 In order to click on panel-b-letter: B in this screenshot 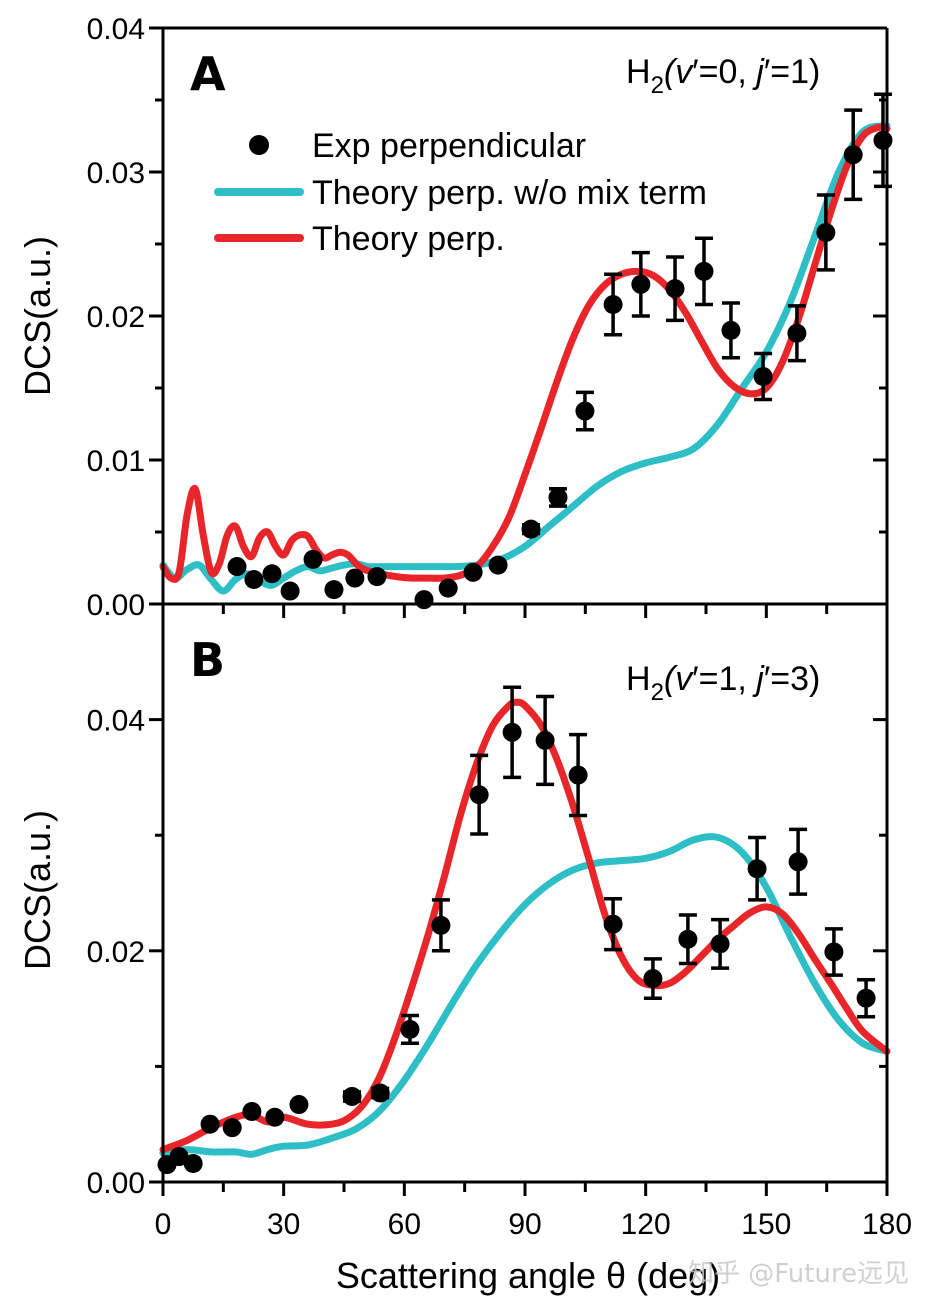, I will do `click(207, 660)`.